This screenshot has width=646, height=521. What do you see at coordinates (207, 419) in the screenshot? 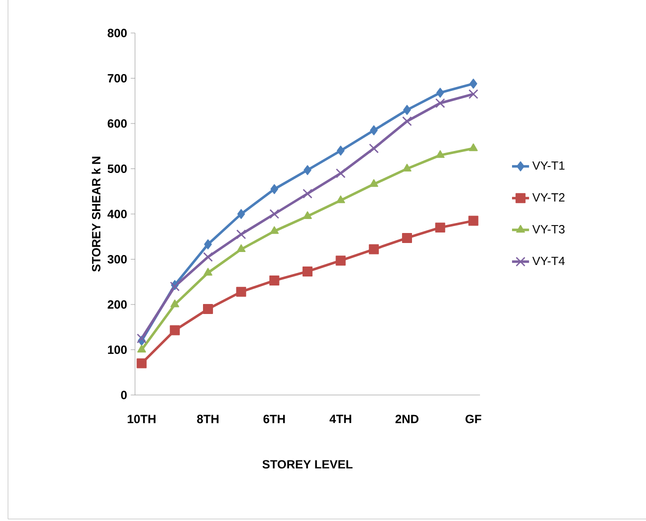
I see `x-tick-label: 8TH` at bounding box center [207, 419].